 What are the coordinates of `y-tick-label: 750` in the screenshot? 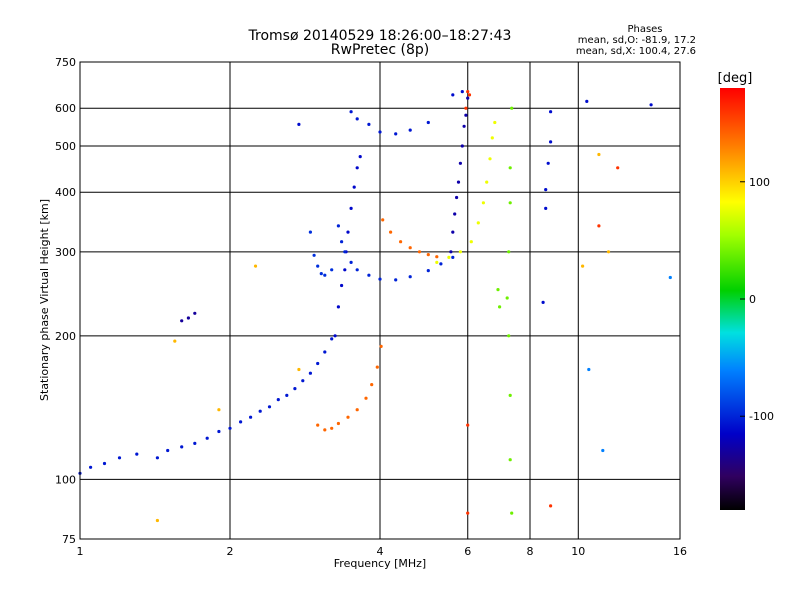 It's located at (65, 62).